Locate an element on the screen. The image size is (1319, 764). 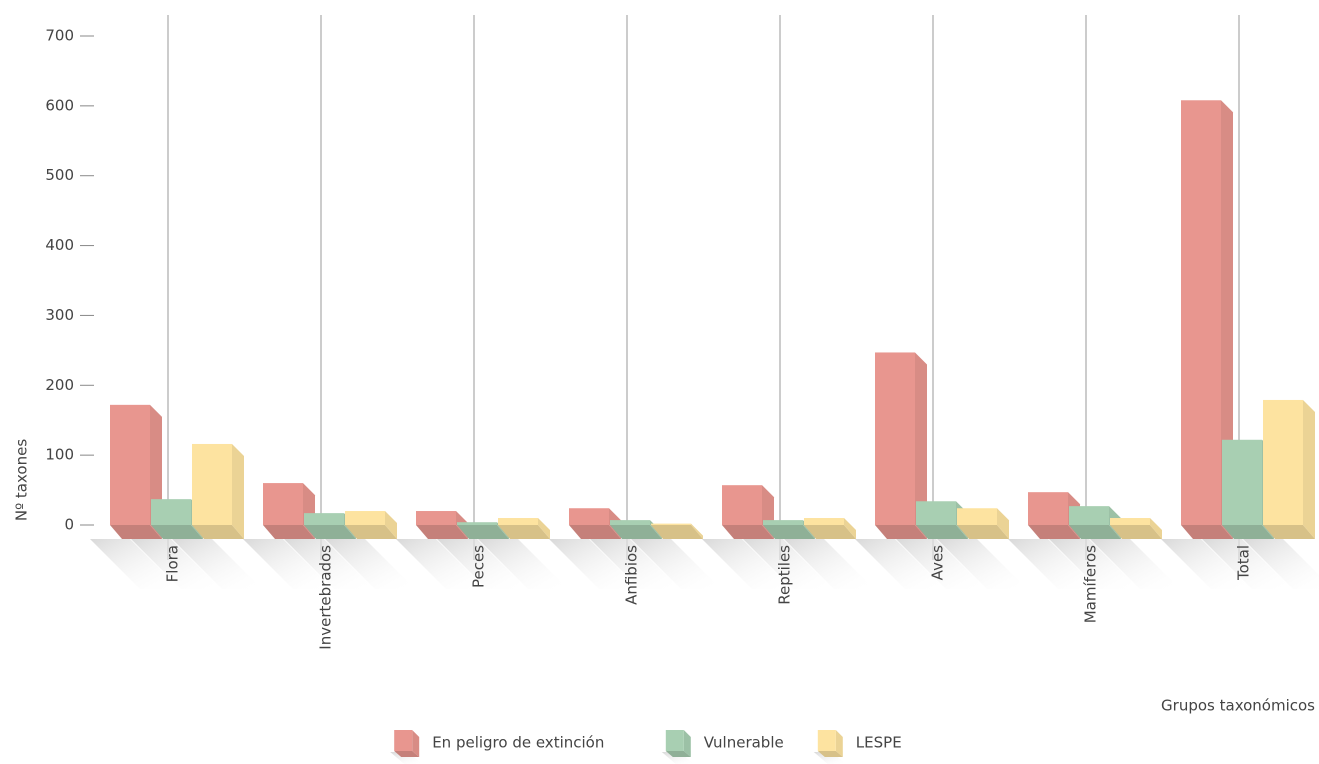
y-tick-label: 100 is located at coordinates (59, 455).